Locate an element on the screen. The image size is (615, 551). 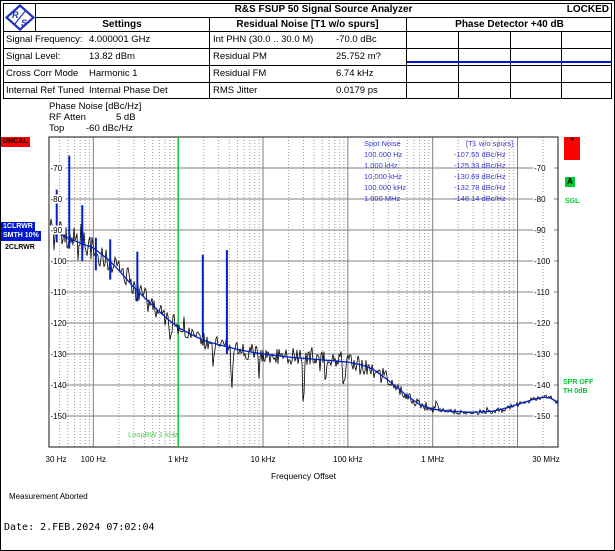
spot-noise-value: -107.55 dBc/Hz is located at coordinates (480, 154).